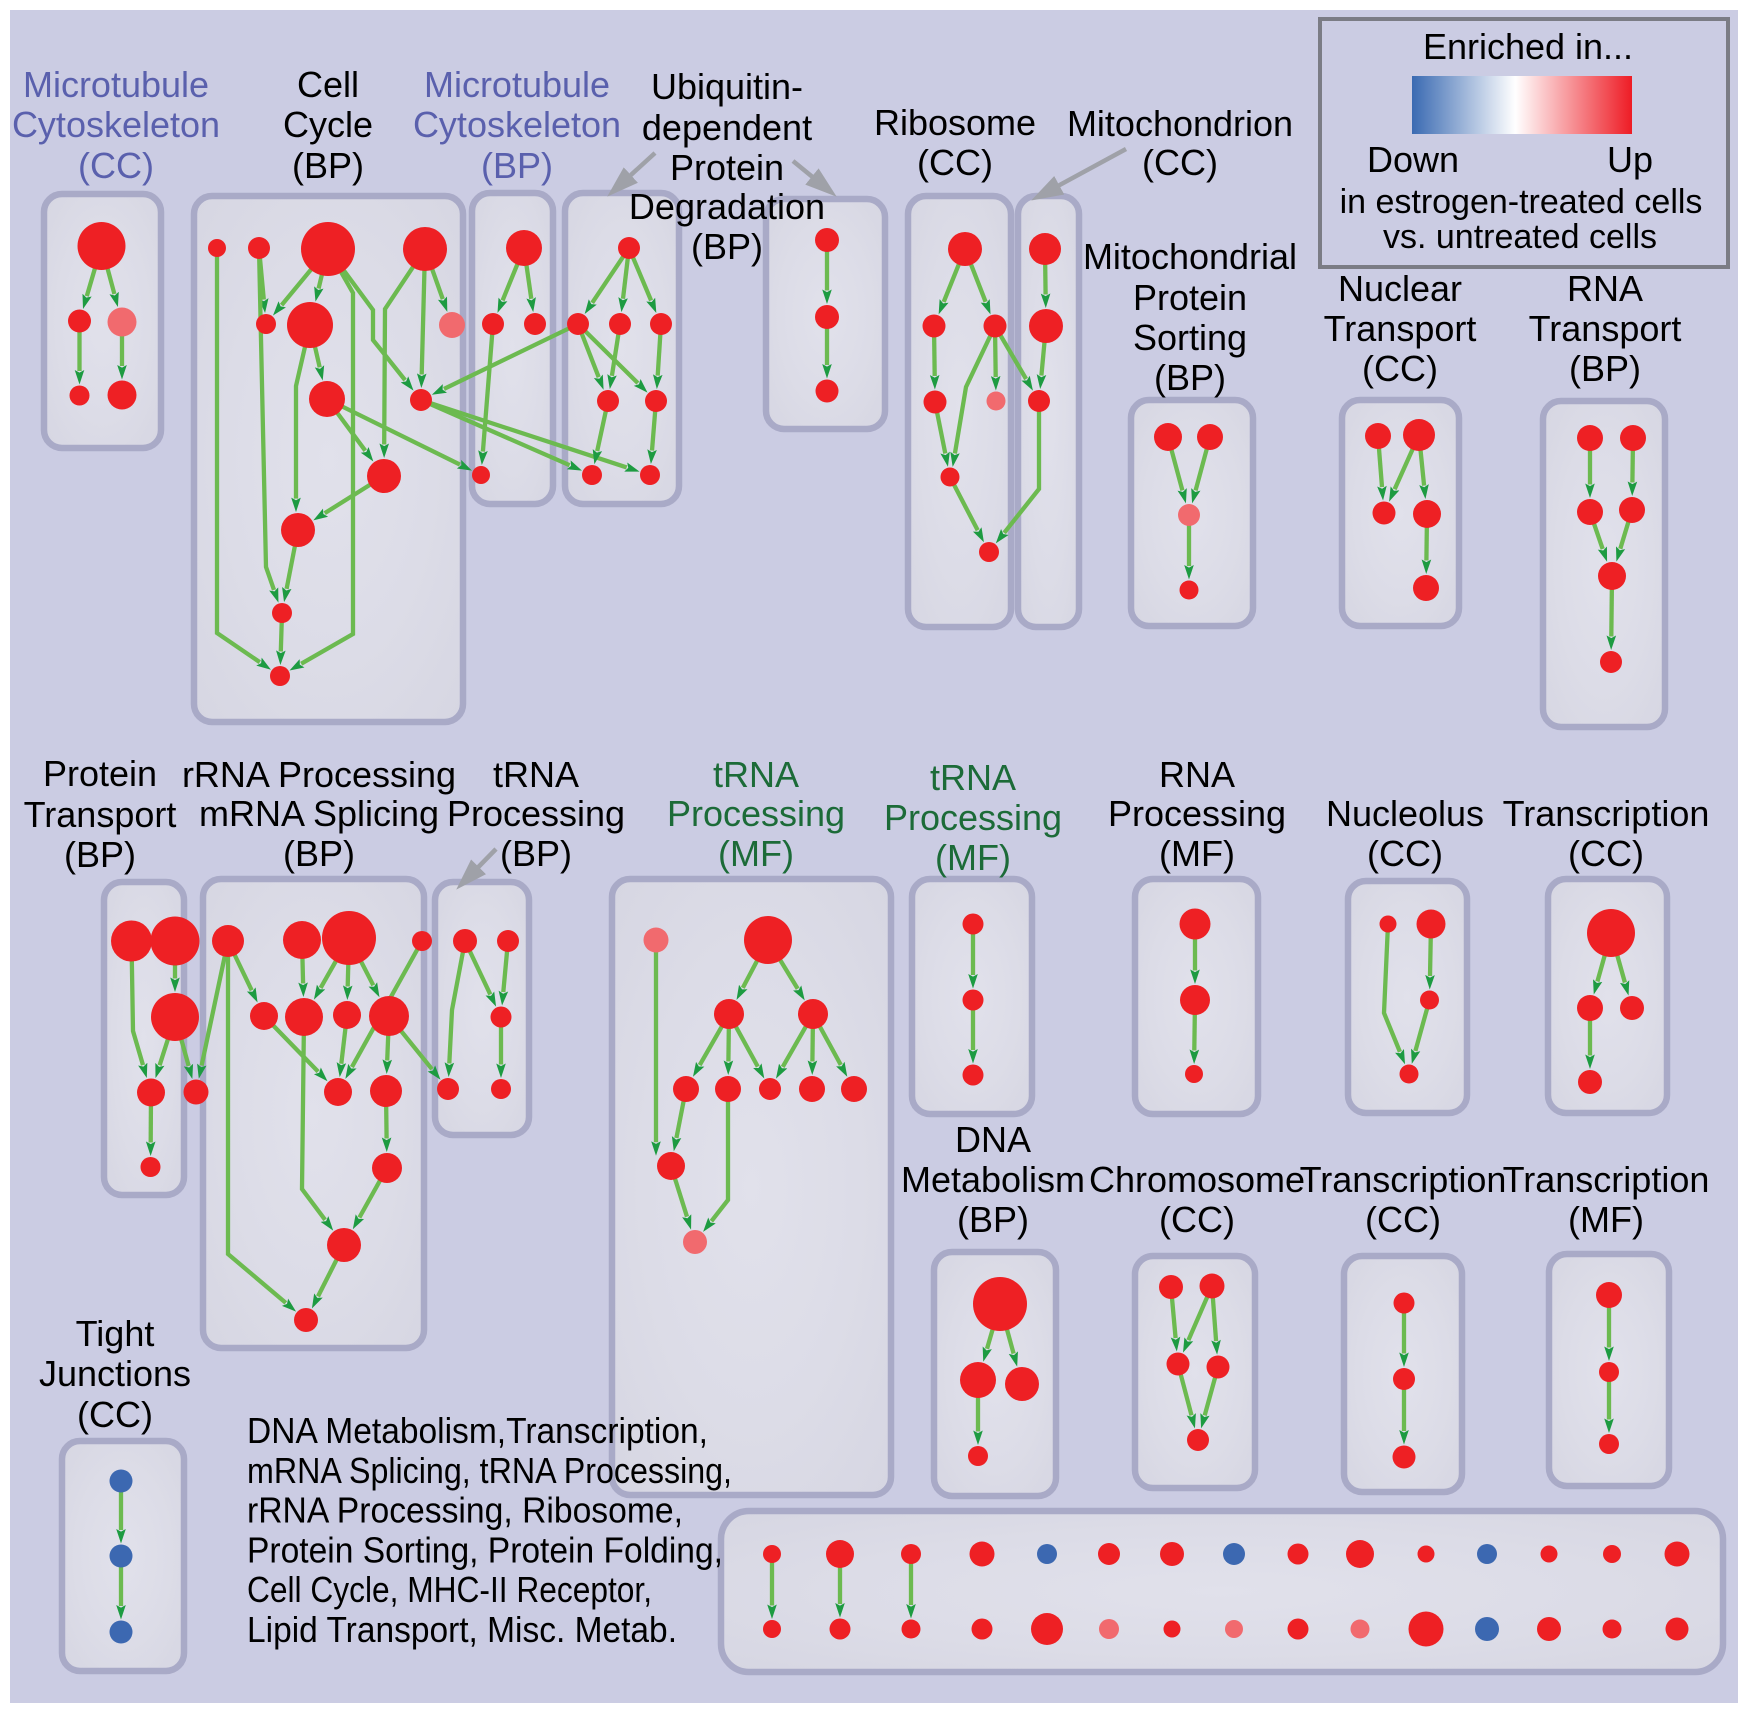 This screenshot has width=1750, height=1715. Describe the element at coordinates (1630, 159) in the screenshot. I see `svg-text: Up` at that location.